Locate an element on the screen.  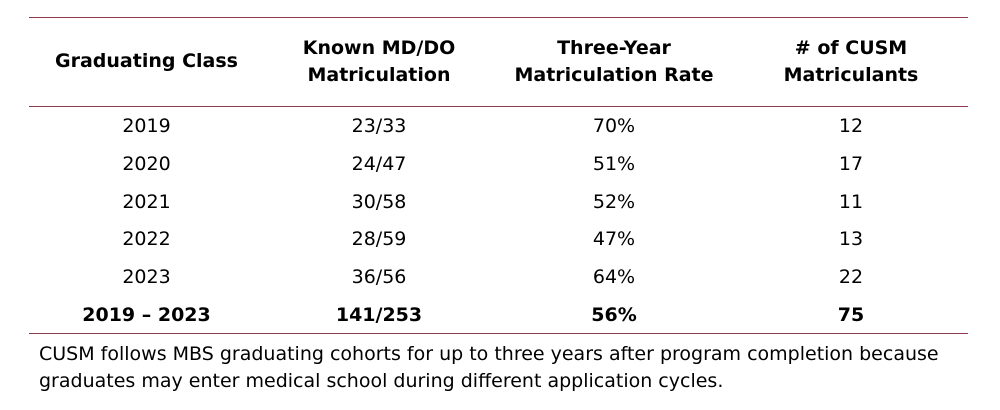
header-graduating-class-line1: Graduating Class is located at coordinates (146, 61).